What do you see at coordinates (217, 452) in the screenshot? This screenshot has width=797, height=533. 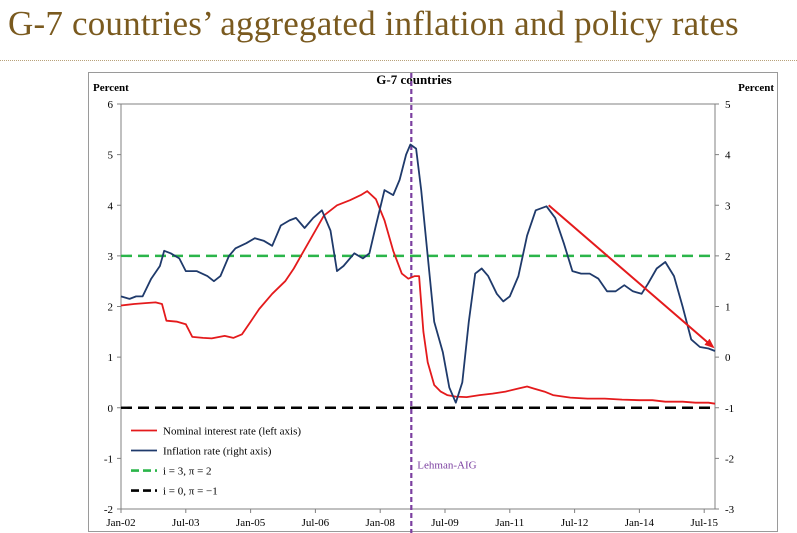 I see `legend-entry-label: Inflation rate (right axis)` at bounding box center [217, 452].